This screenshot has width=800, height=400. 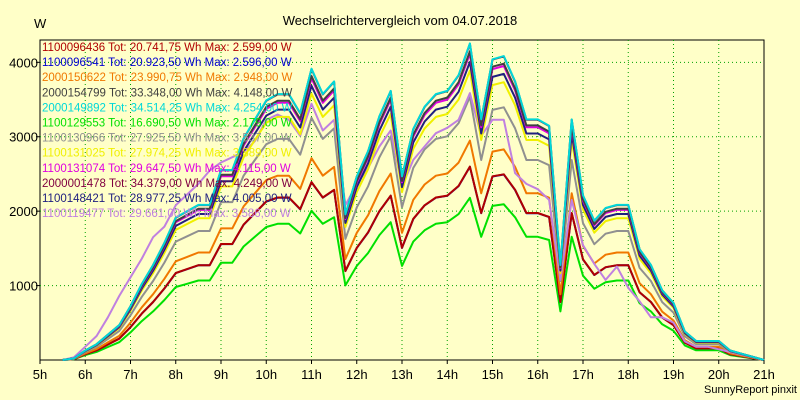 What do you see at coordinates (719, 374) in the screenshot?
I see `x-tick-label: 20h` at bounding box center [719, 374].